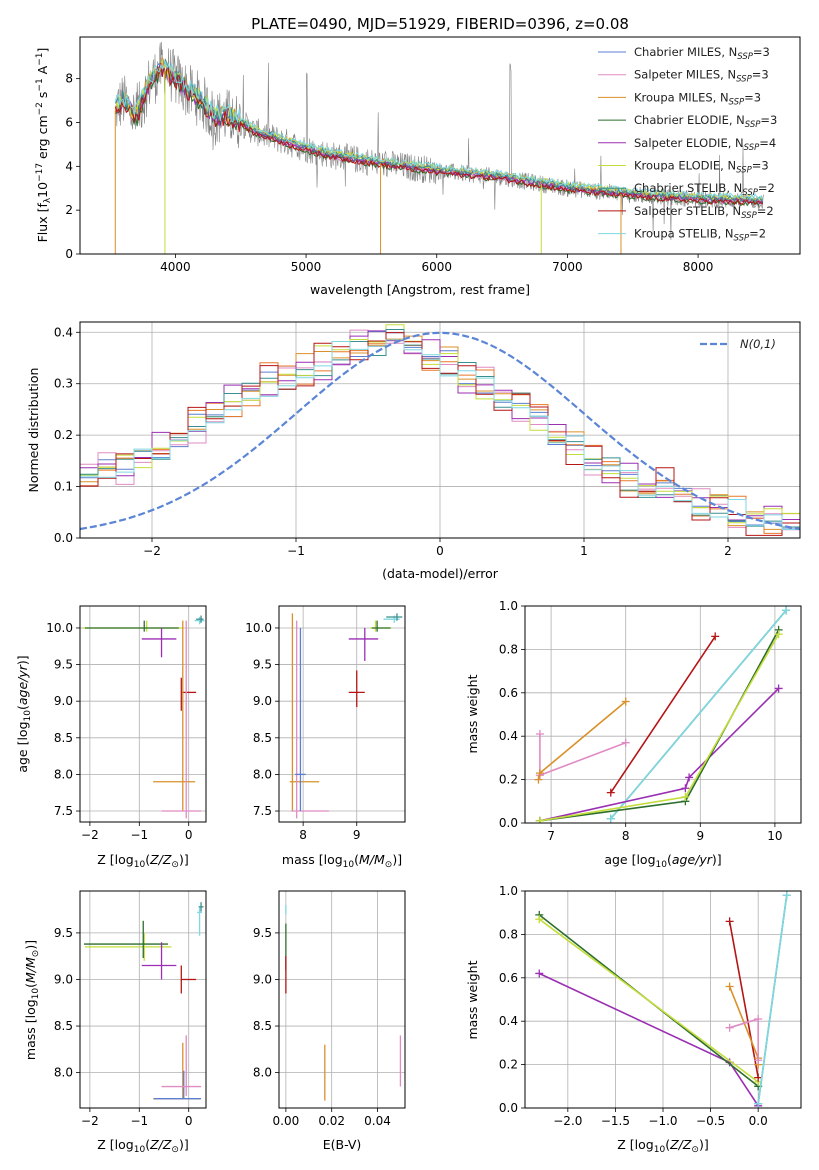  What do you see at coordinates (286, 1121) in the screenshot?
I see `x-tick-label: 0.00` at bounding box center [286, 1121].